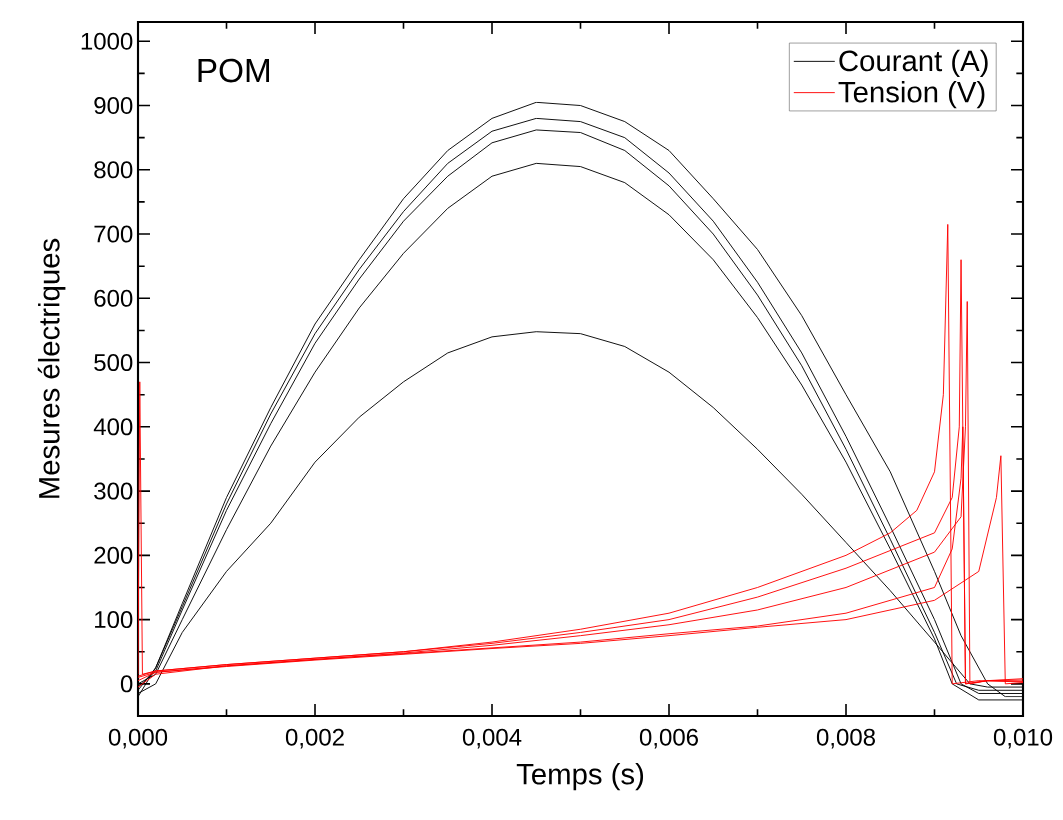 This screenshot has width=1063, height=820. Describe the element at coordinates (126, 684) in the screenshot. I see `y-tick-label: 0` at that location.